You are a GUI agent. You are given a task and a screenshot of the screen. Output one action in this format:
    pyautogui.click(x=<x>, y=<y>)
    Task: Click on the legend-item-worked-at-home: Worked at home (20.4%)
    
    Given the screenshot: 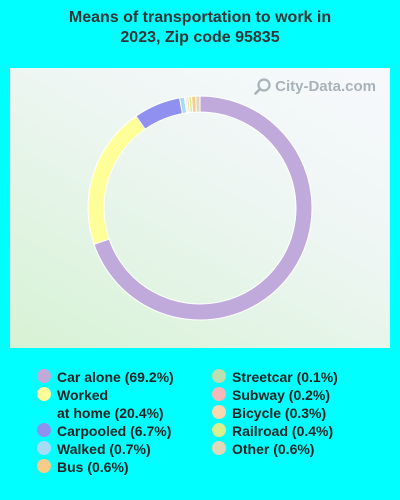 What is the action you would take?
    pyautogui.click(x=105, y=404)
    